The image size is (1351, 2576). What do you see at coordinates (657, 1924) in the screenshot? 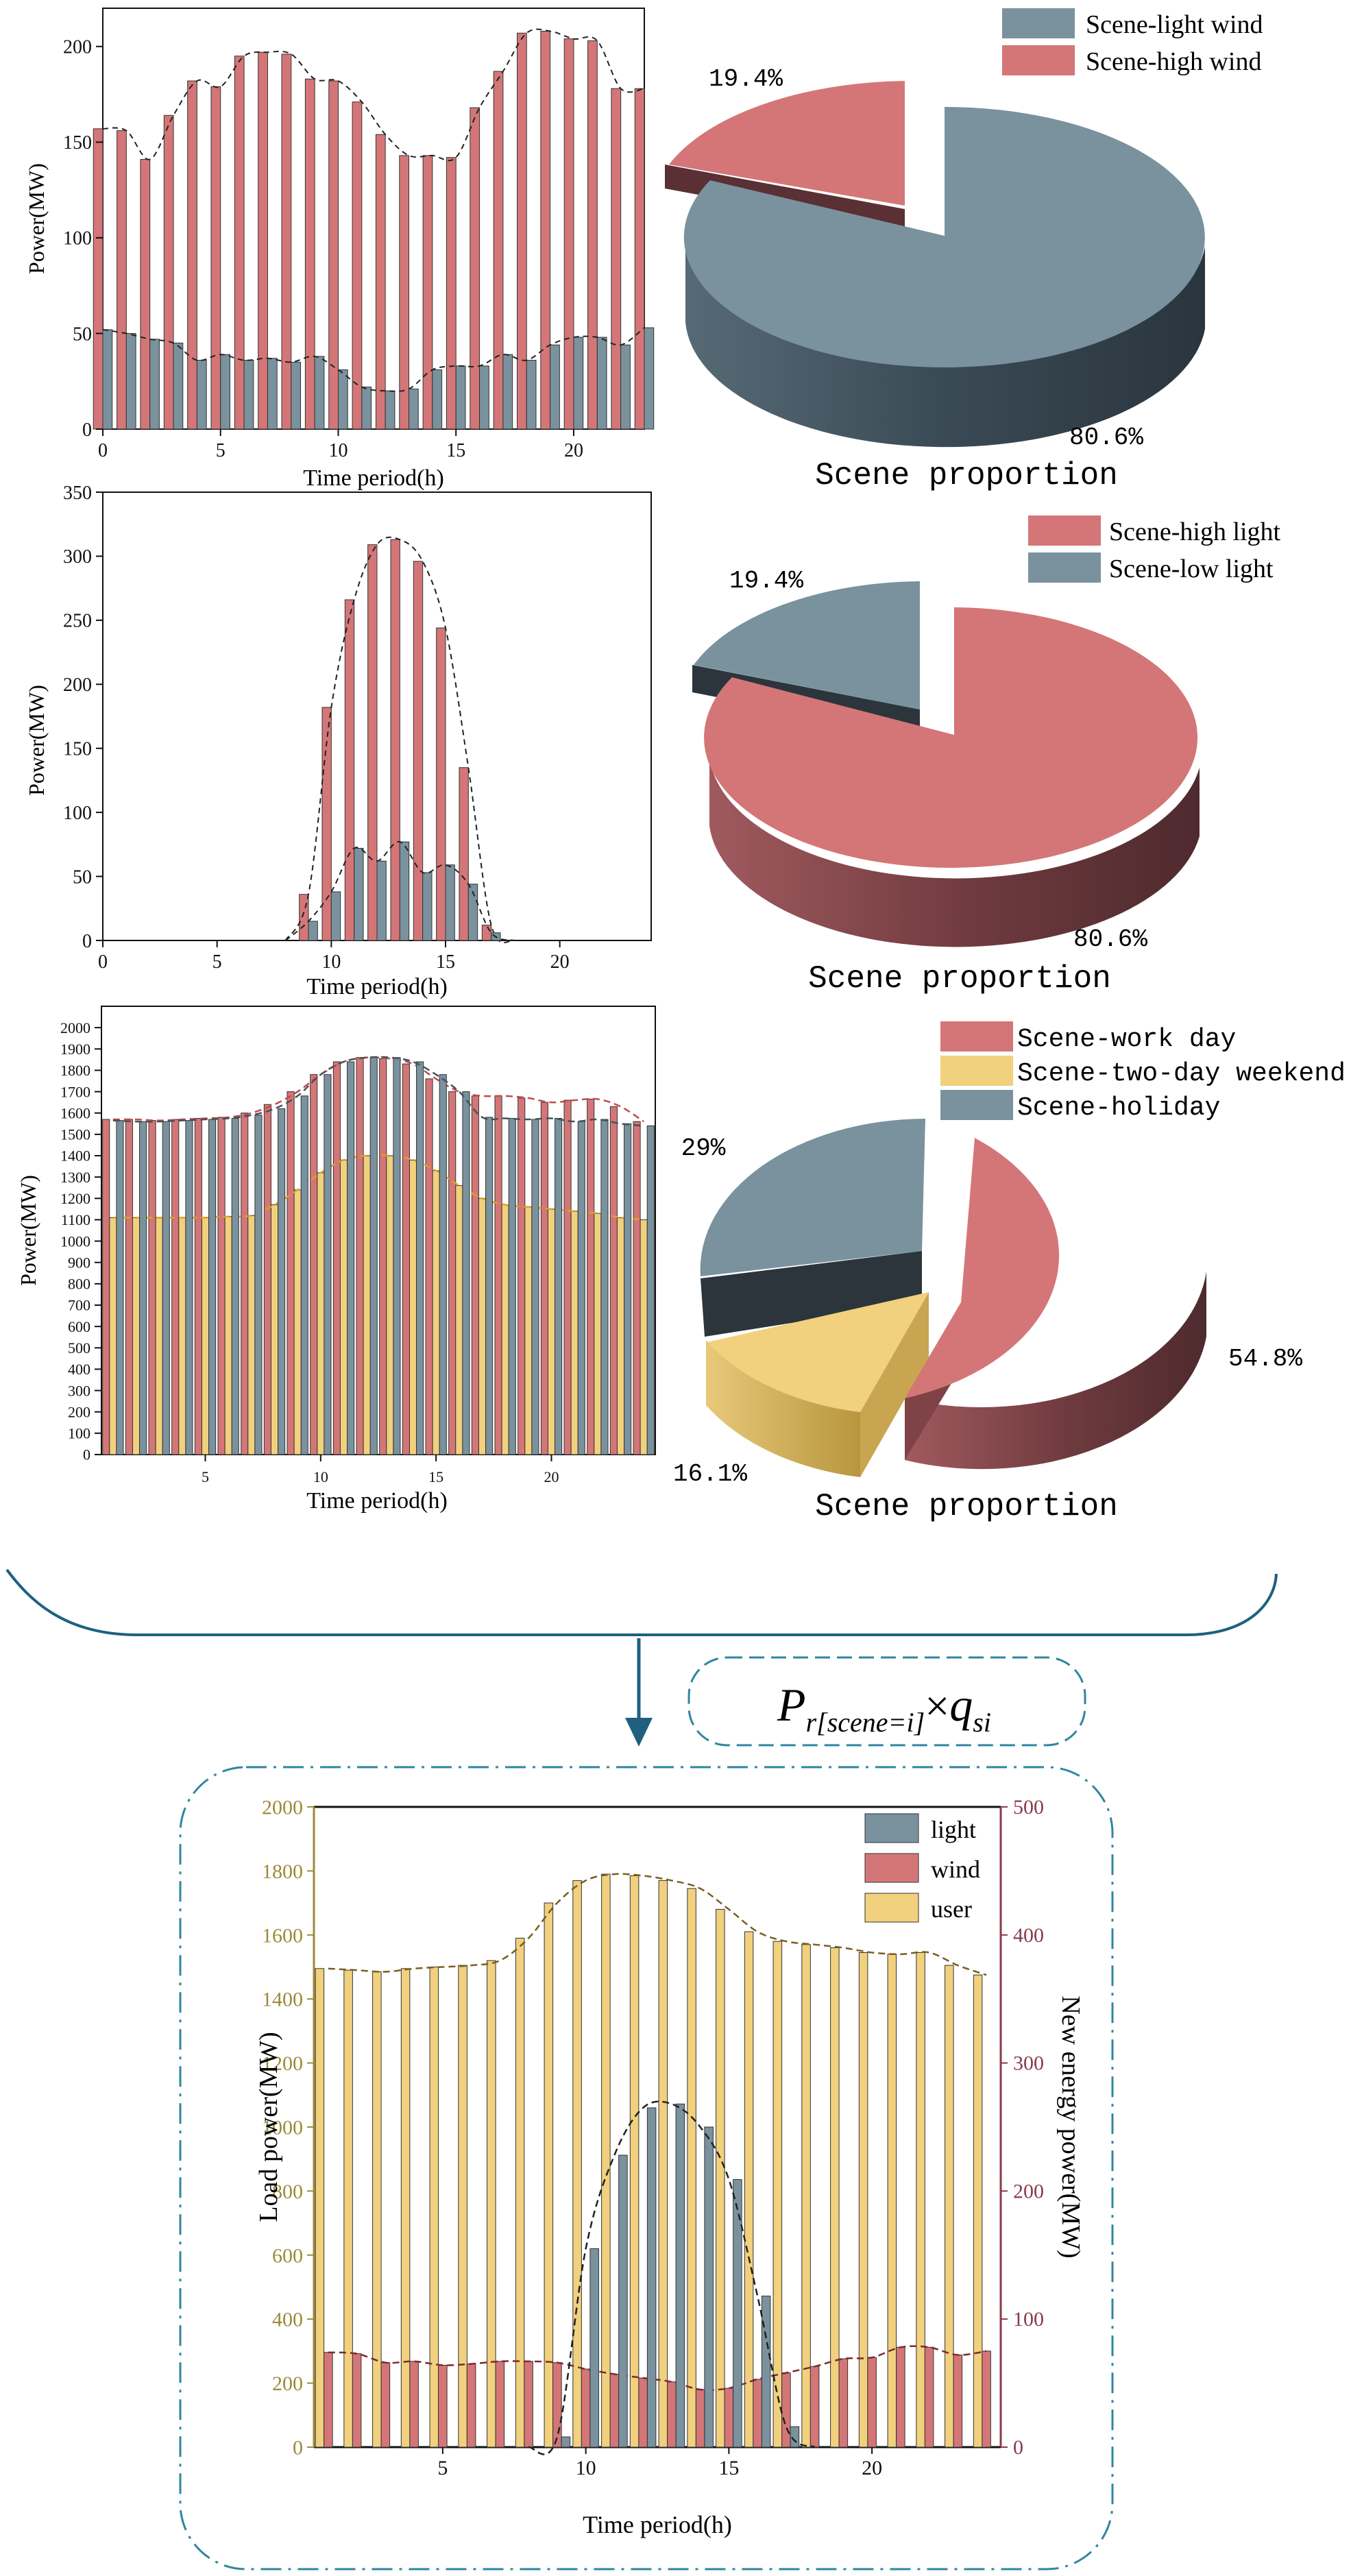
I see `combined-trend-user` at bounding box center [657, 1924].